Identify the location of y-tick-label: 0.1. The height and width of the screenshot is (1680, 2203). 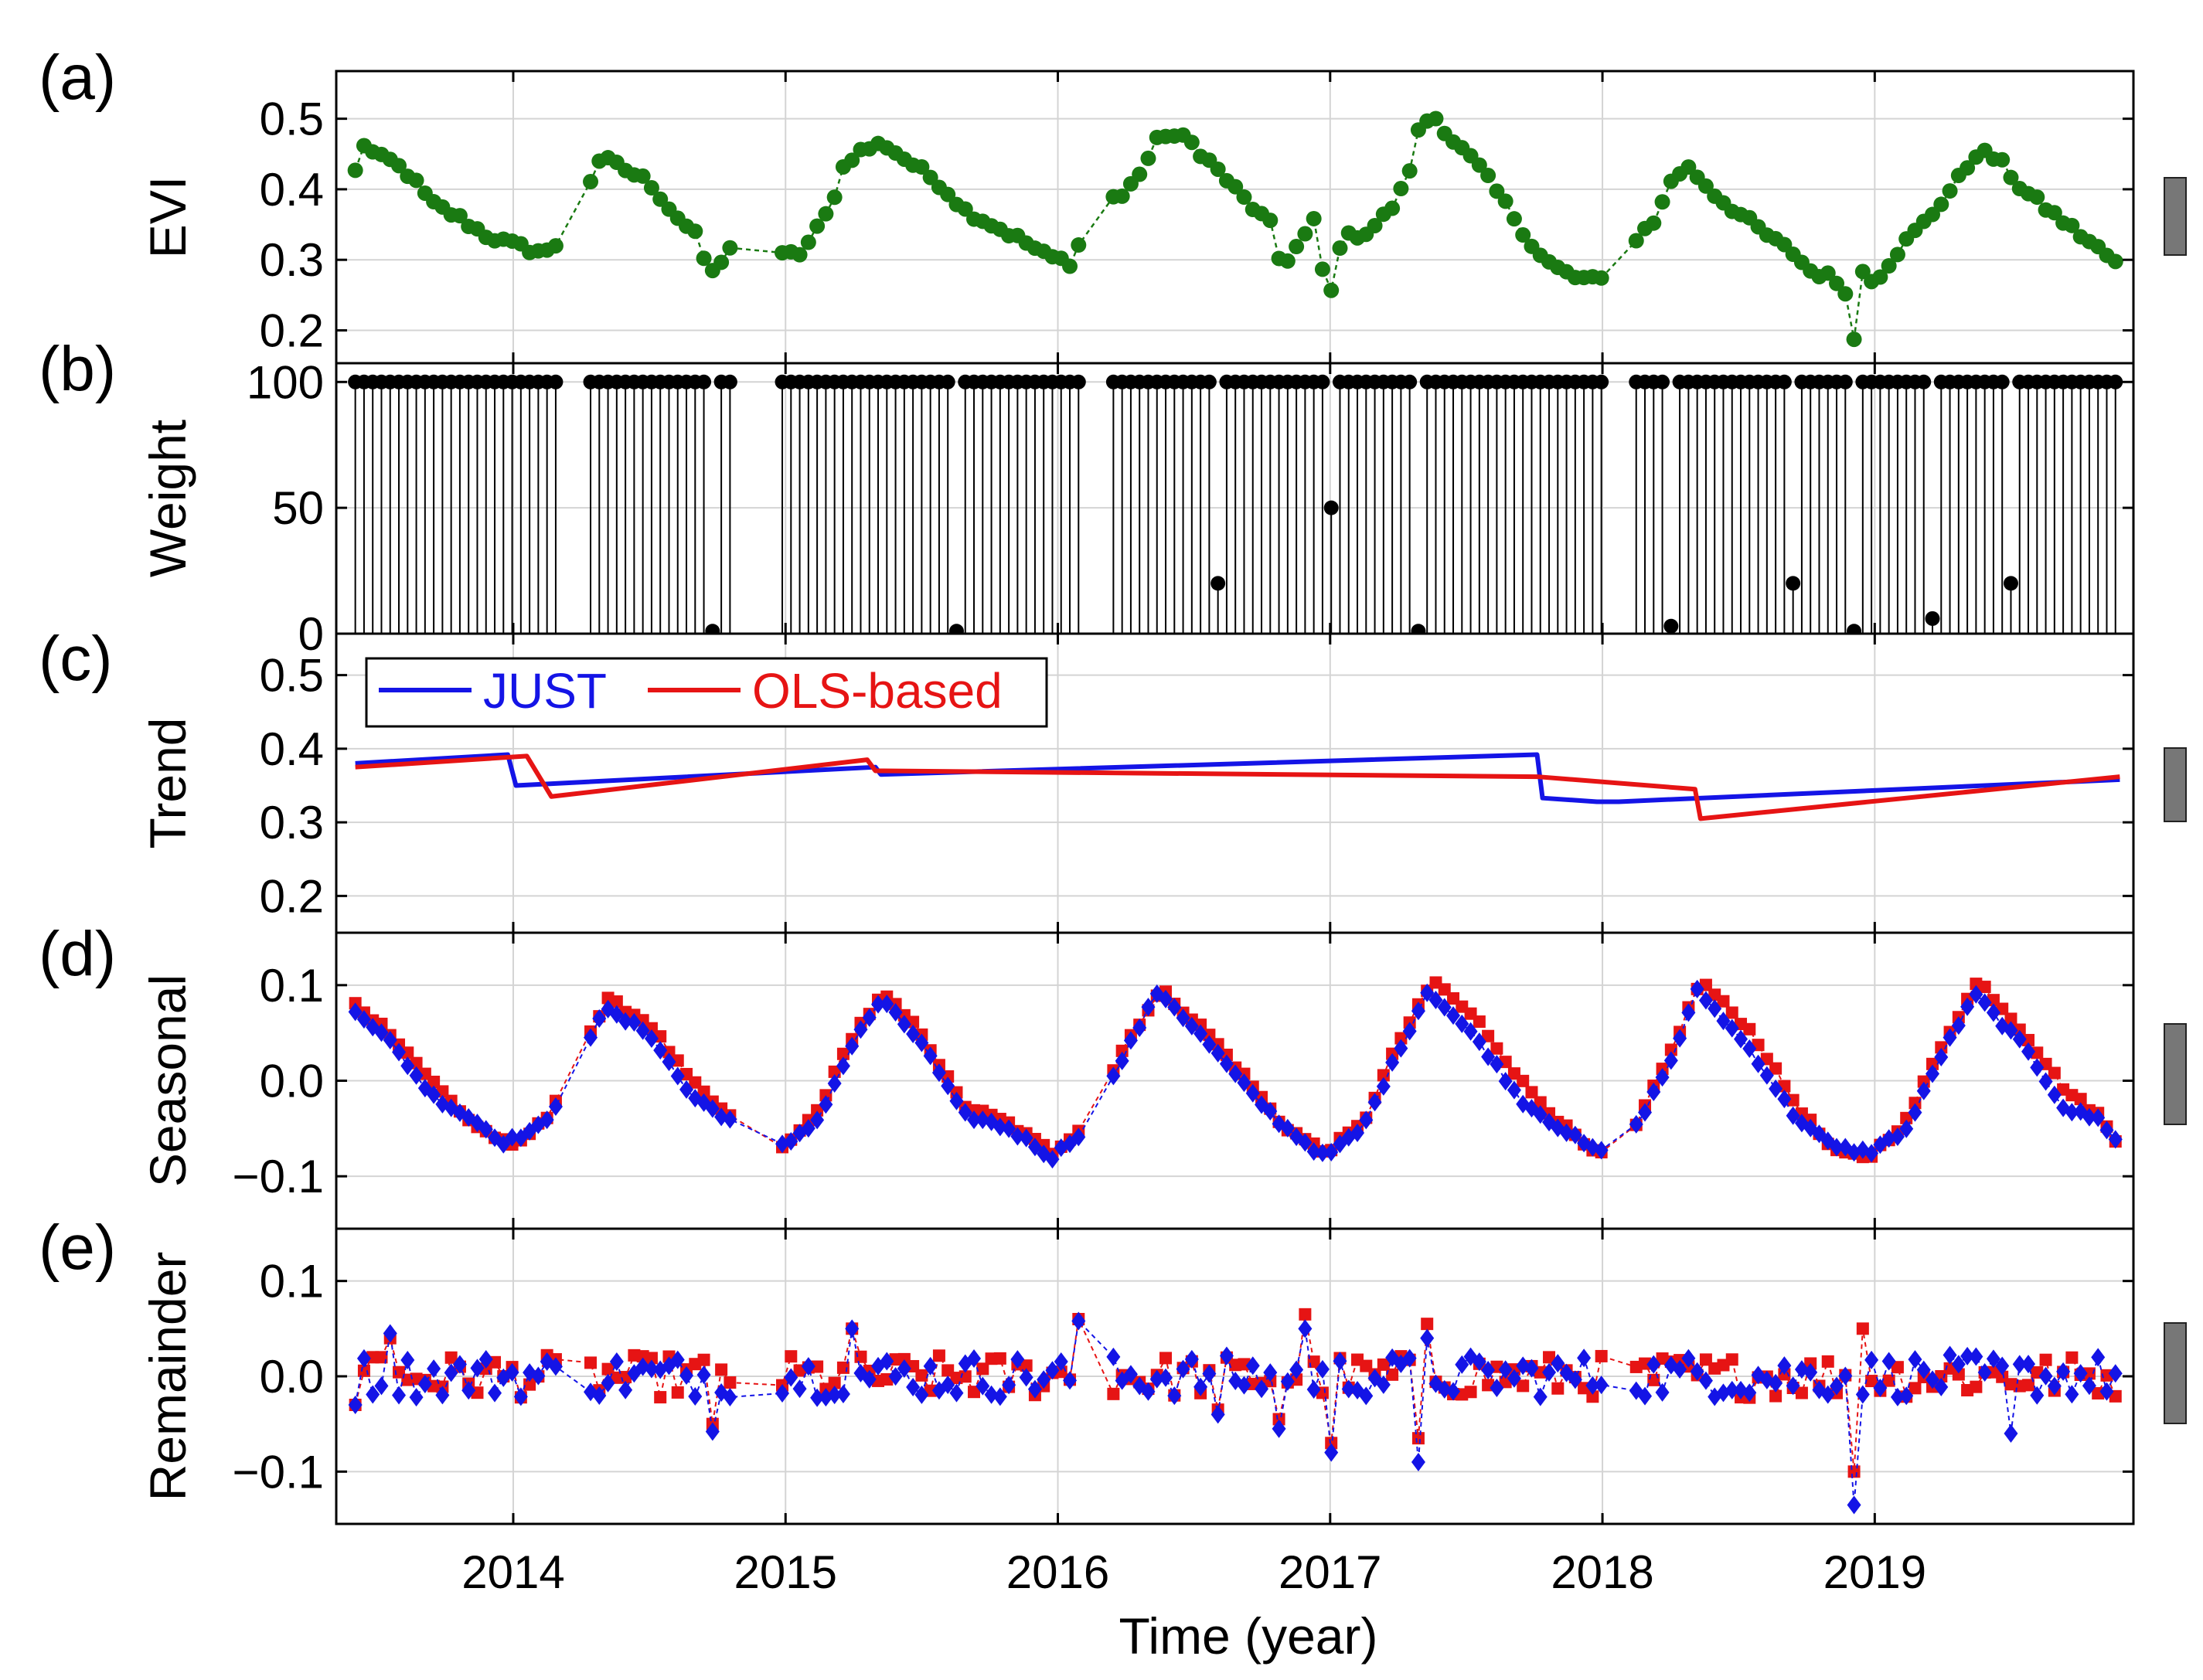
(292, 986).